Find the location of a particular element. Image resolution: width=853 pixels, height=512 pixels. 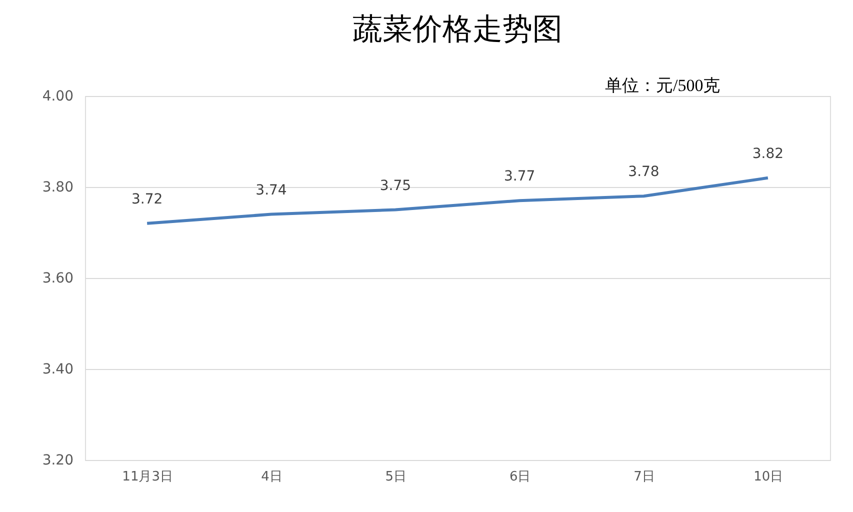

x-tick-label: 4日 is located at coordinates (271, 477).